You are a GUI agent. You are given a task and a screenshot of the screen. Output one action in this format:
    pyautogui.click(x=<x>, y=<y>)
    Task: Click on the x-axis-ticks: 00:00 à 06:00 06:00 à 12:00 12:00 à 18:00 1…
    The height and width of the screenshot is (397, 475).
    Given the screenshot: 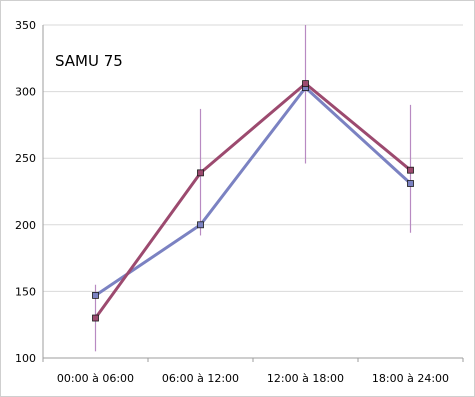 What is the action you would take?
    pyautogui.click(x=253, y=378)
    